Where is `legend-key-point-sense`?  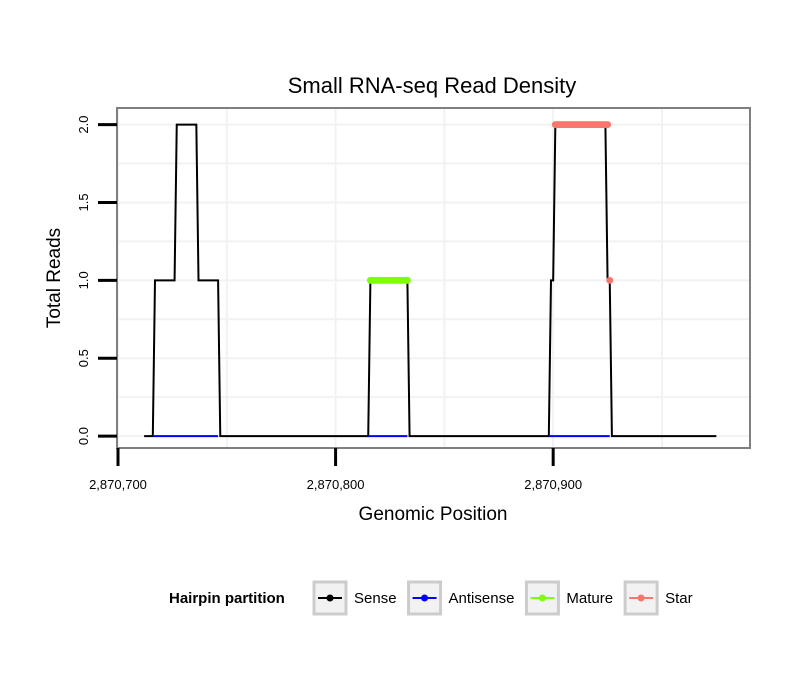 legend-key-point-sense is located at coordinates (330, 598).